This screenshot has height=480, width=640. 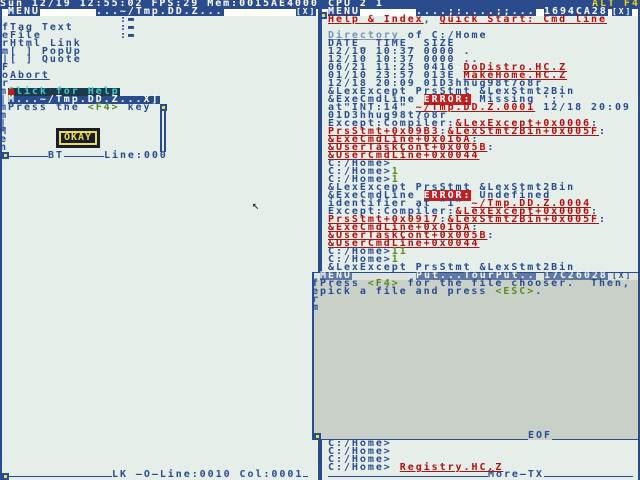 I want to click on text-segment: 01D3hhug98t7o8r, so click(x=388, y=115).